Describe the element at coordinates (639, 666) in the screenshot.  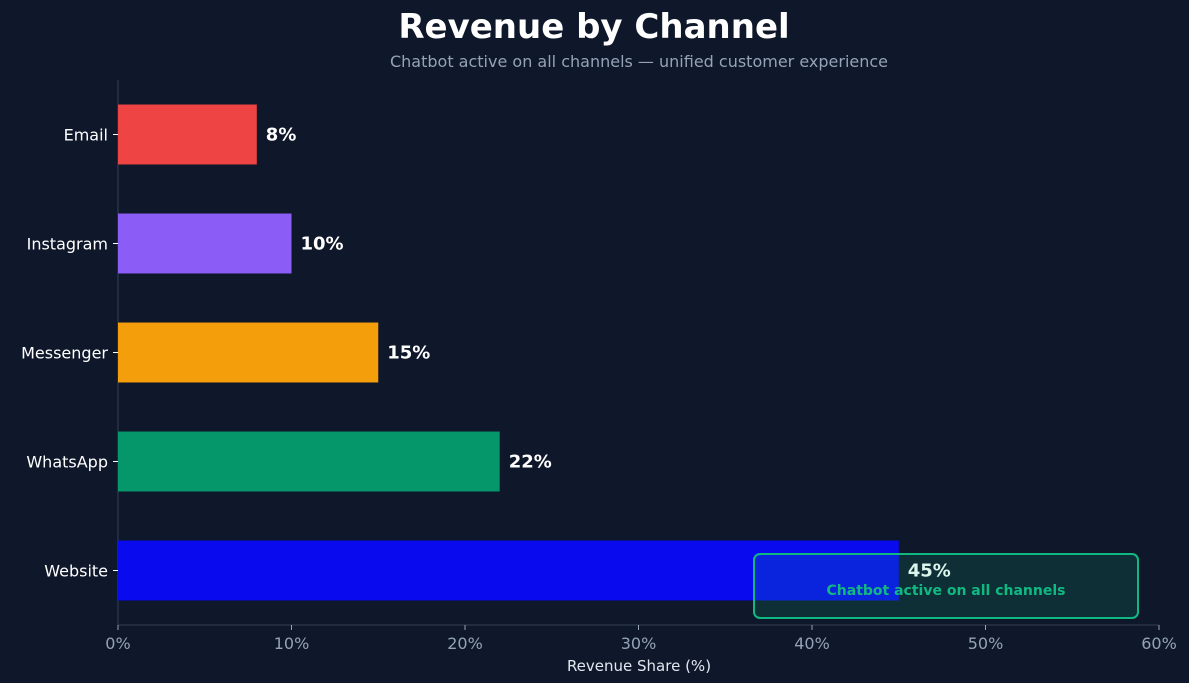
I see `x-axis-label: Revenue Share (%)` at that location.